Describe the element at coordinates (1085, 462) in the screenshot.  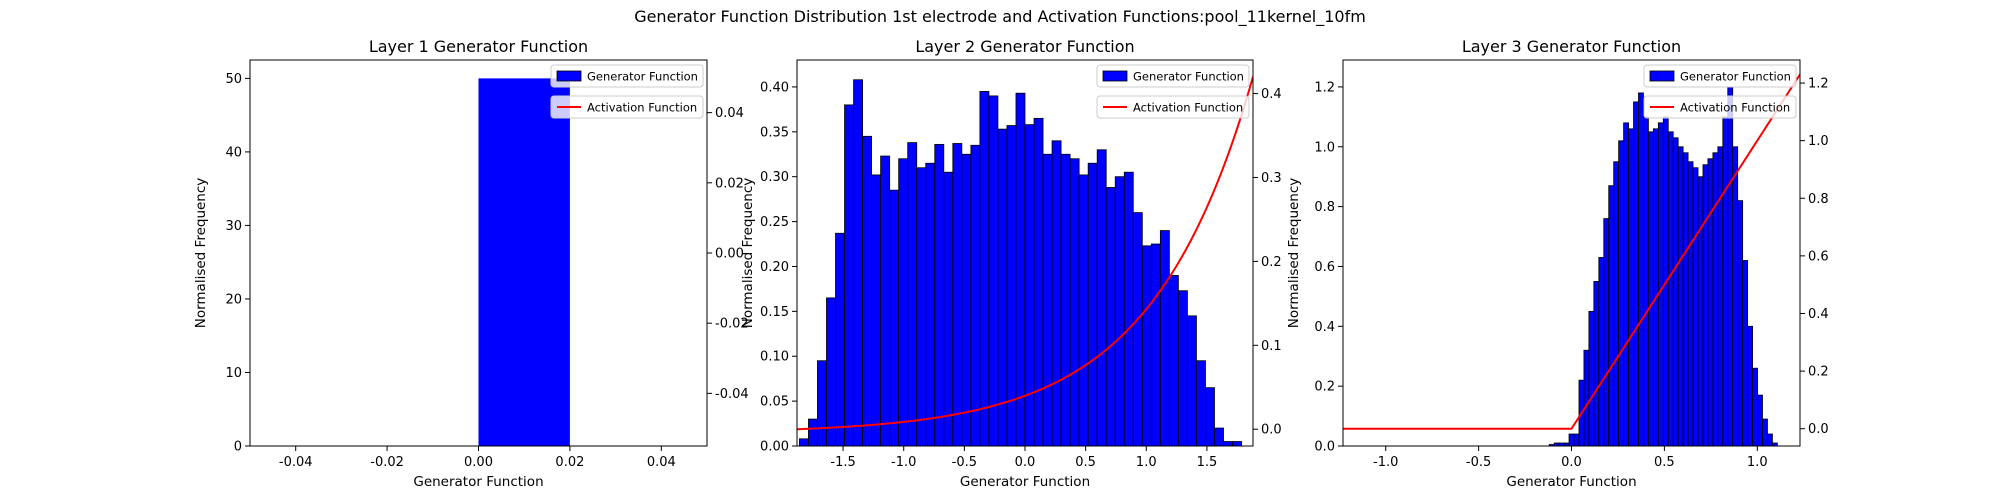
I see `x-tick-label: 0.5` at that location.